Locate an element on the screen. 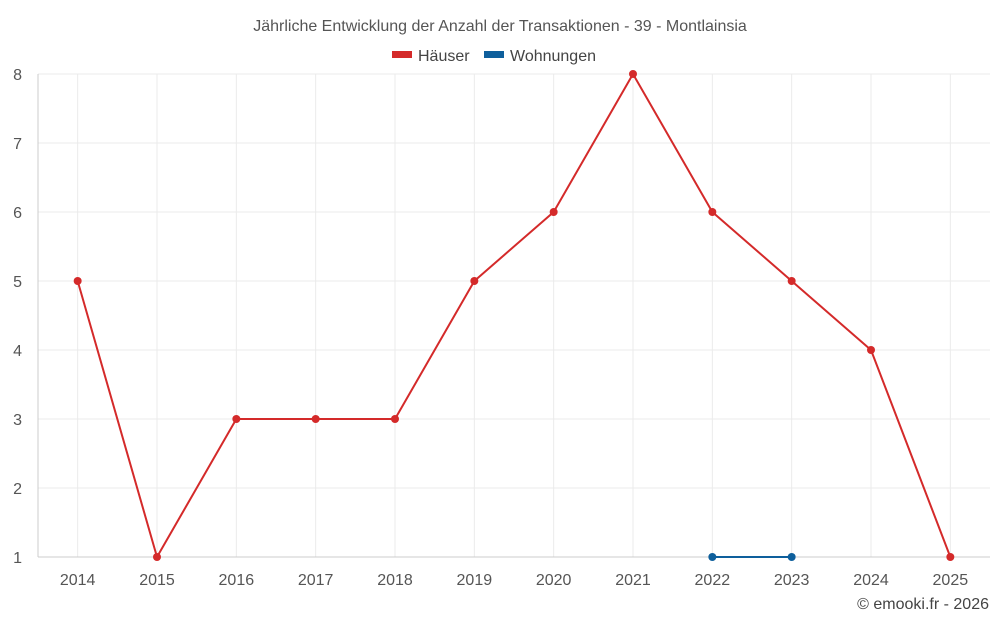 The width and height of the screenshot is (1000, 625). legend: Häuser Wohnungen is located at coordinates (494, 56).